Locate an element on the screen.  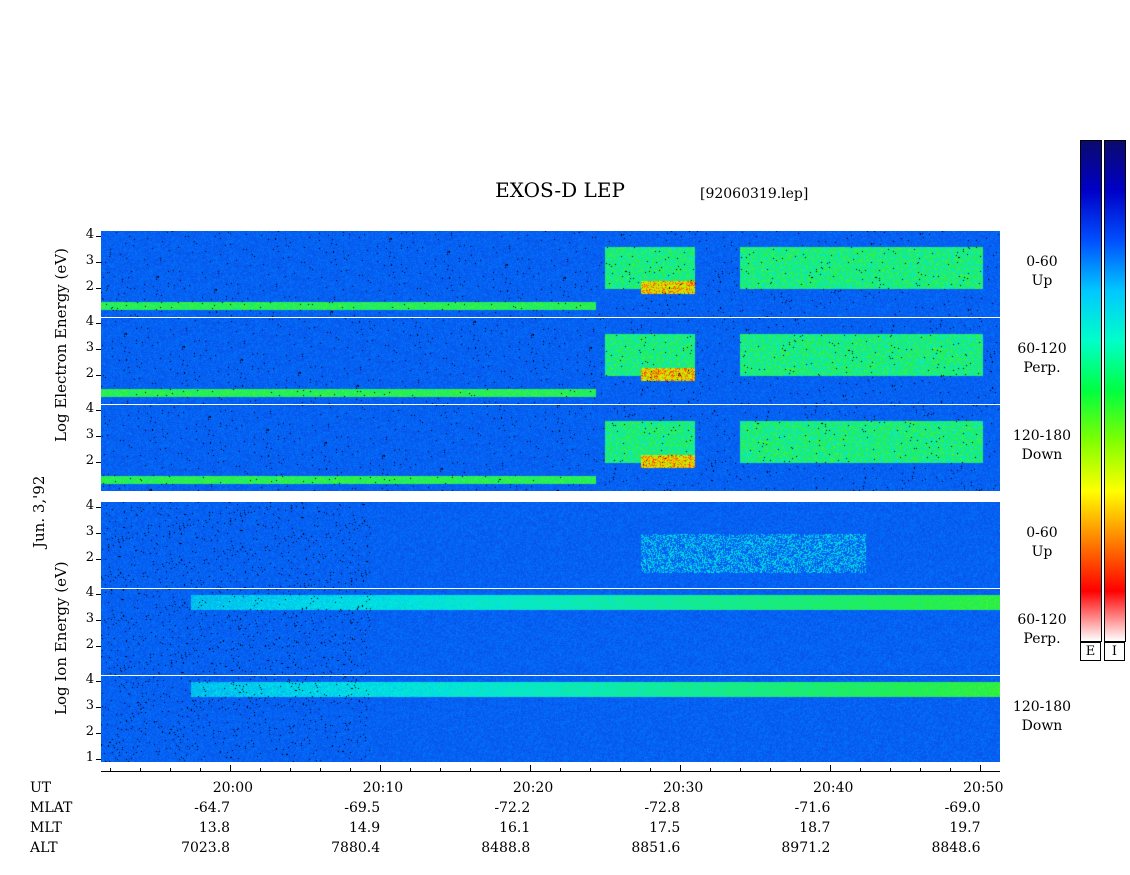
x-row-value: -71.6 is located at coordinates (812, 808).